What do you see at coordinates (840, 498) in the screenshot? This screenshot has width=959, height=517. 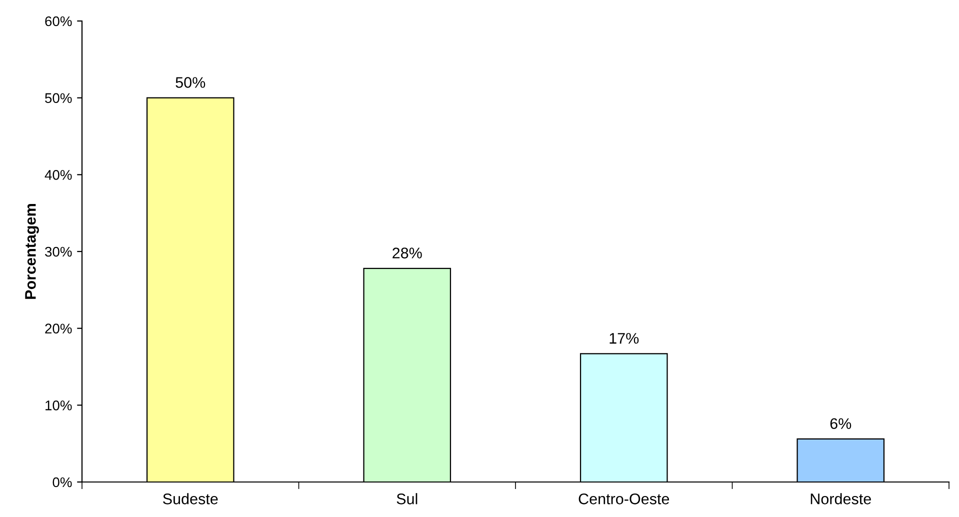 I see `x-tick-label: Nordeste` at bounding box center [840, 498].